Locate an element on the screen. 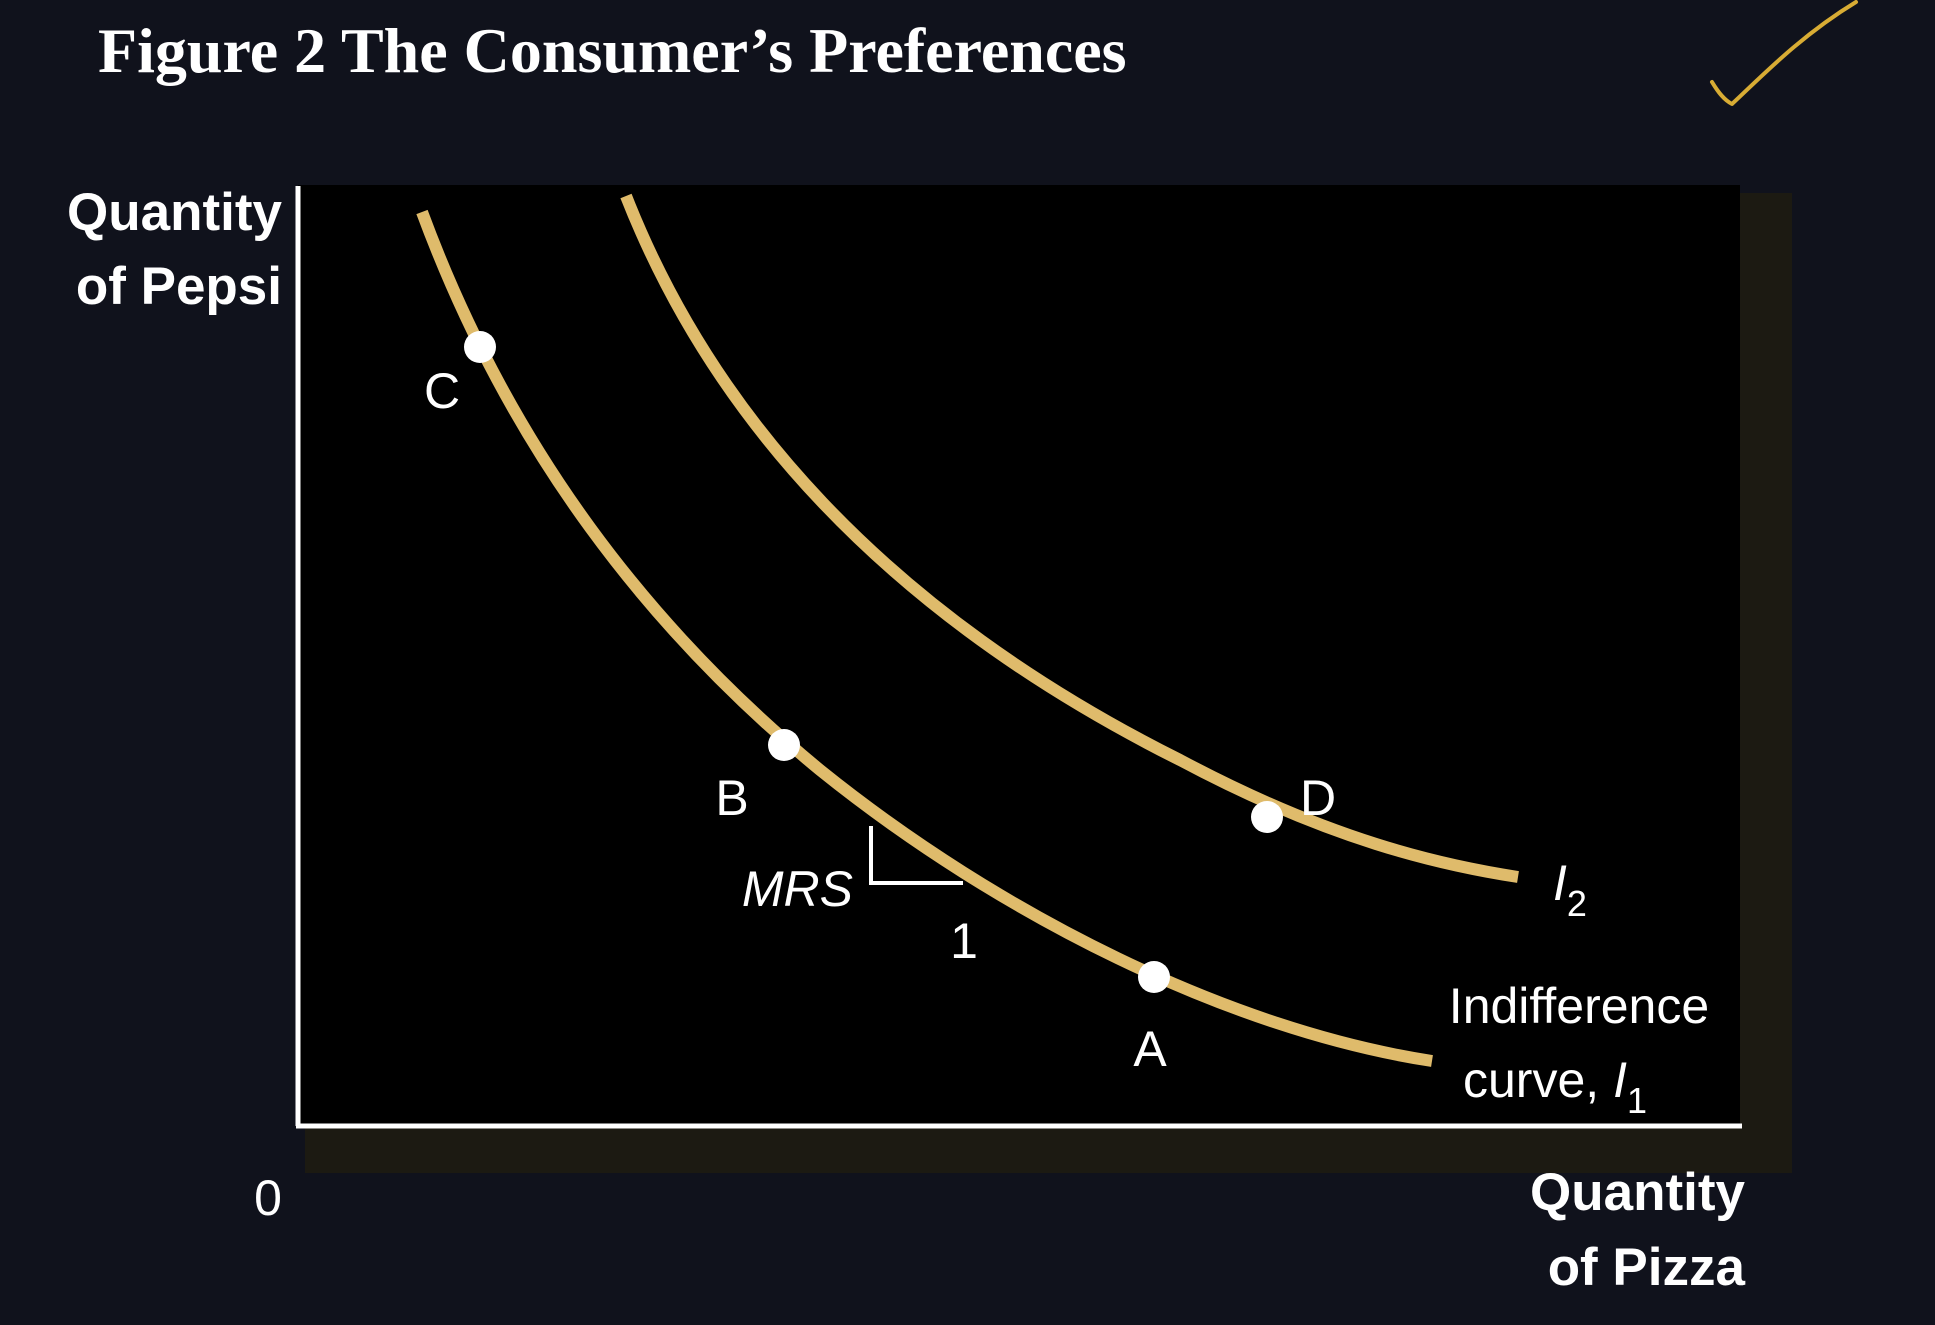  point-d-label: D is located at coordinates (1318, 798).